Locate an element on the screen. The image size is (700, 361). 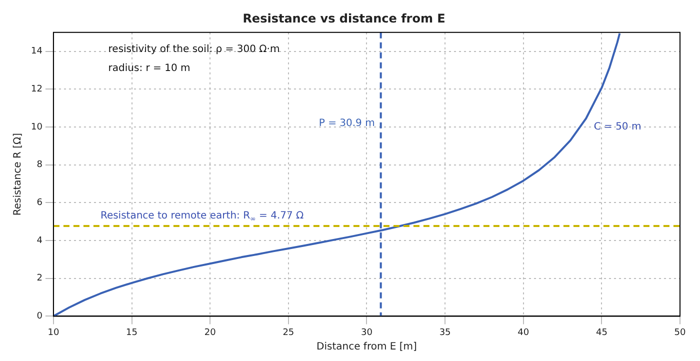
y-tick-label: 4 is located at coordinates (39, 241).